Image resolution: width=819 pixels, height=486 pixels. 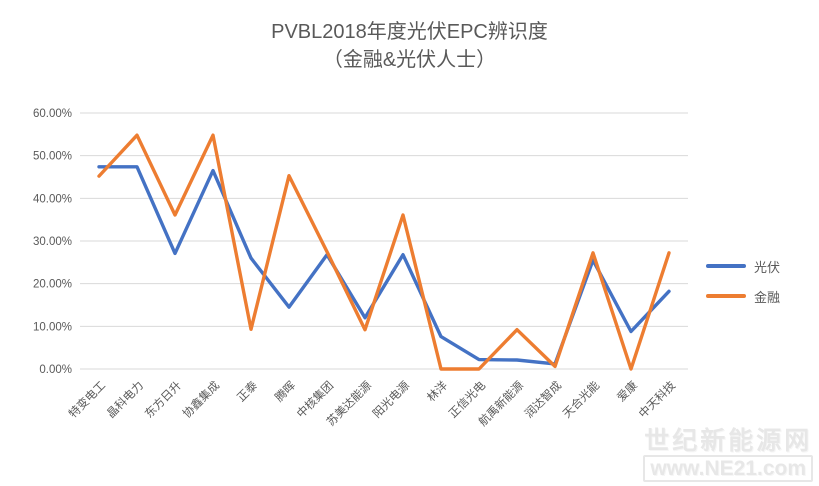 What do you see at coordinates (52, 242) in the screenshot?
I see `y-axis-tick-label: 30.00%` at bounding box center [52, 242].